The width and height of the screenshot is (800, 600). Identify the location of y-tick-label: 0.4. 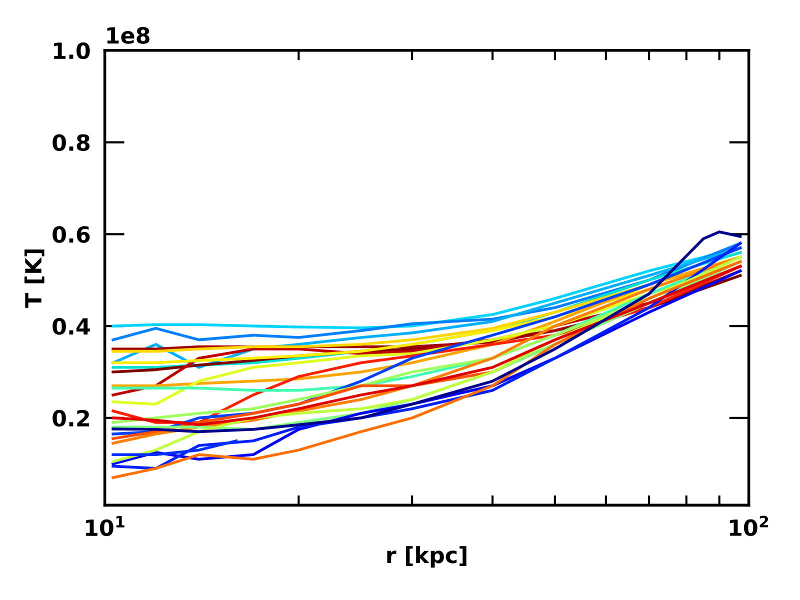
(71, 326).